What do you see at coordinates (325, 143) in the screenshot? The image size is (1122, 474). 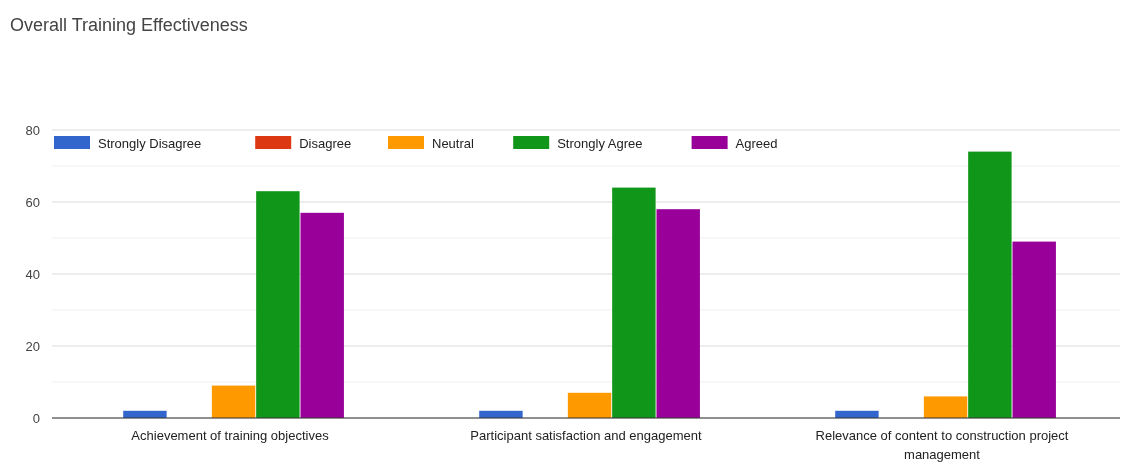 I see `legend-label: Disagree` at bounding box center [325, 143].